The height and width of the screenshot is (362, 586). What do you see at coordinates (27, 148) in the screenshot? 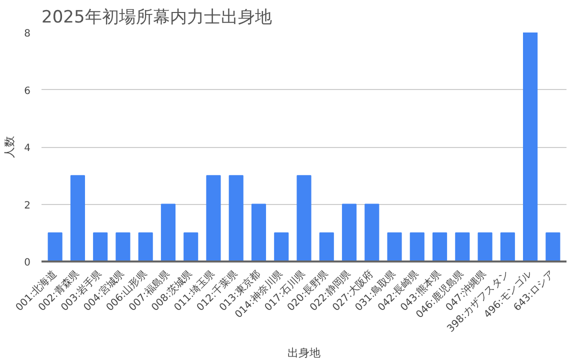
I see `y-tick-label: 4` at bounding box center [27, 148].